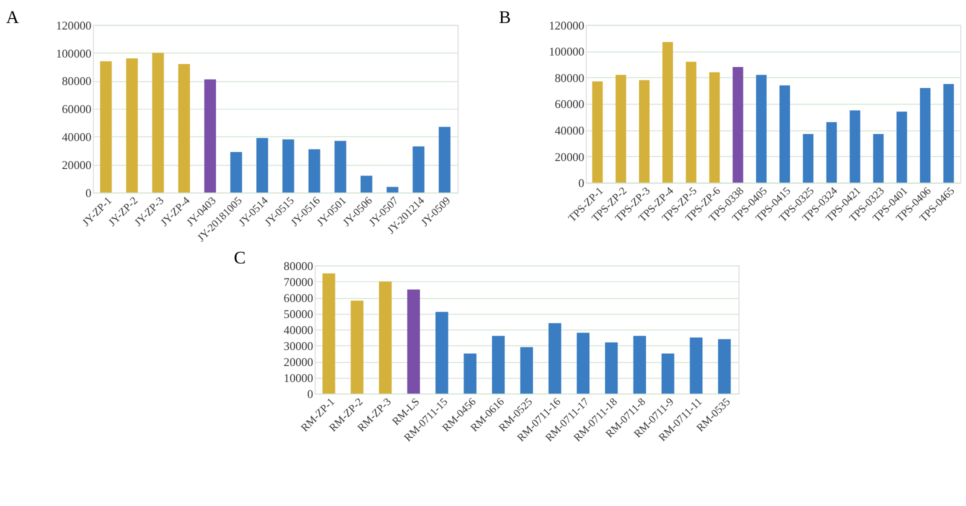  What do you see at coordinates (299, 345) in the screenshot?
I see `y-tick-label: 30000` at bounding box center [299, 345].